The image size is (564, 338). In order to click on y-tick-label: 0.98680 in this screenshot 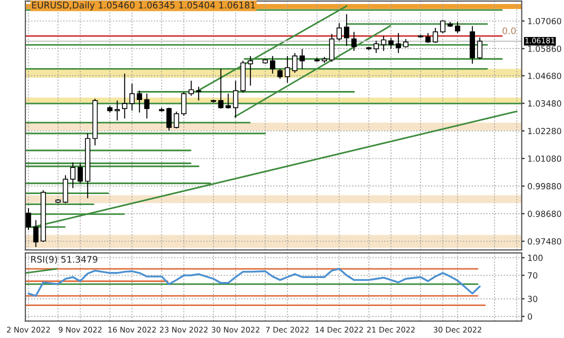, I will do `click(545, 213)`.